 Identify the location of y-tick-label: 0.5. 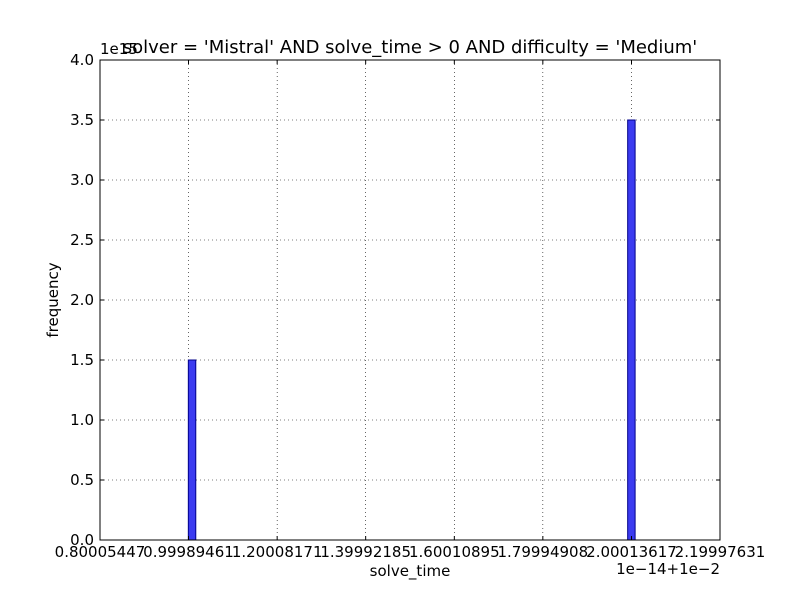
(82, 480).